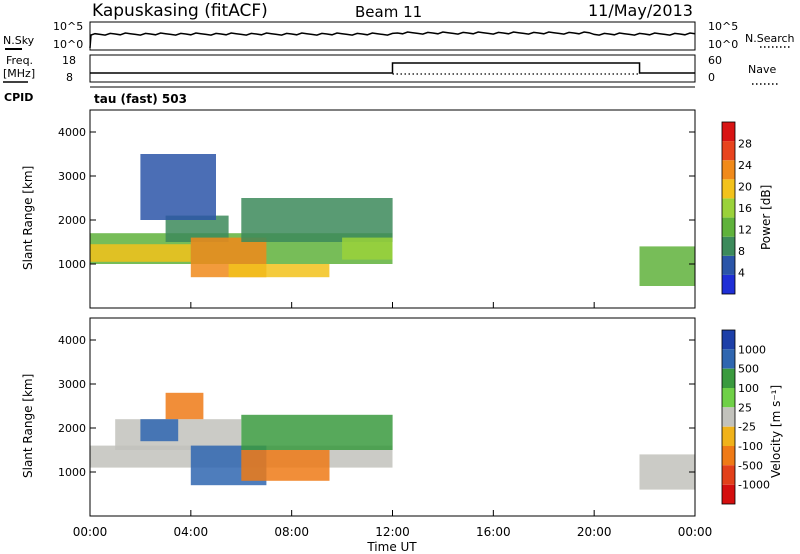 This screenshot has width=800, height=554. Describe the element at coordinates (18, 97) in the screenshot. I see `cpid-label: CPID` at that location.